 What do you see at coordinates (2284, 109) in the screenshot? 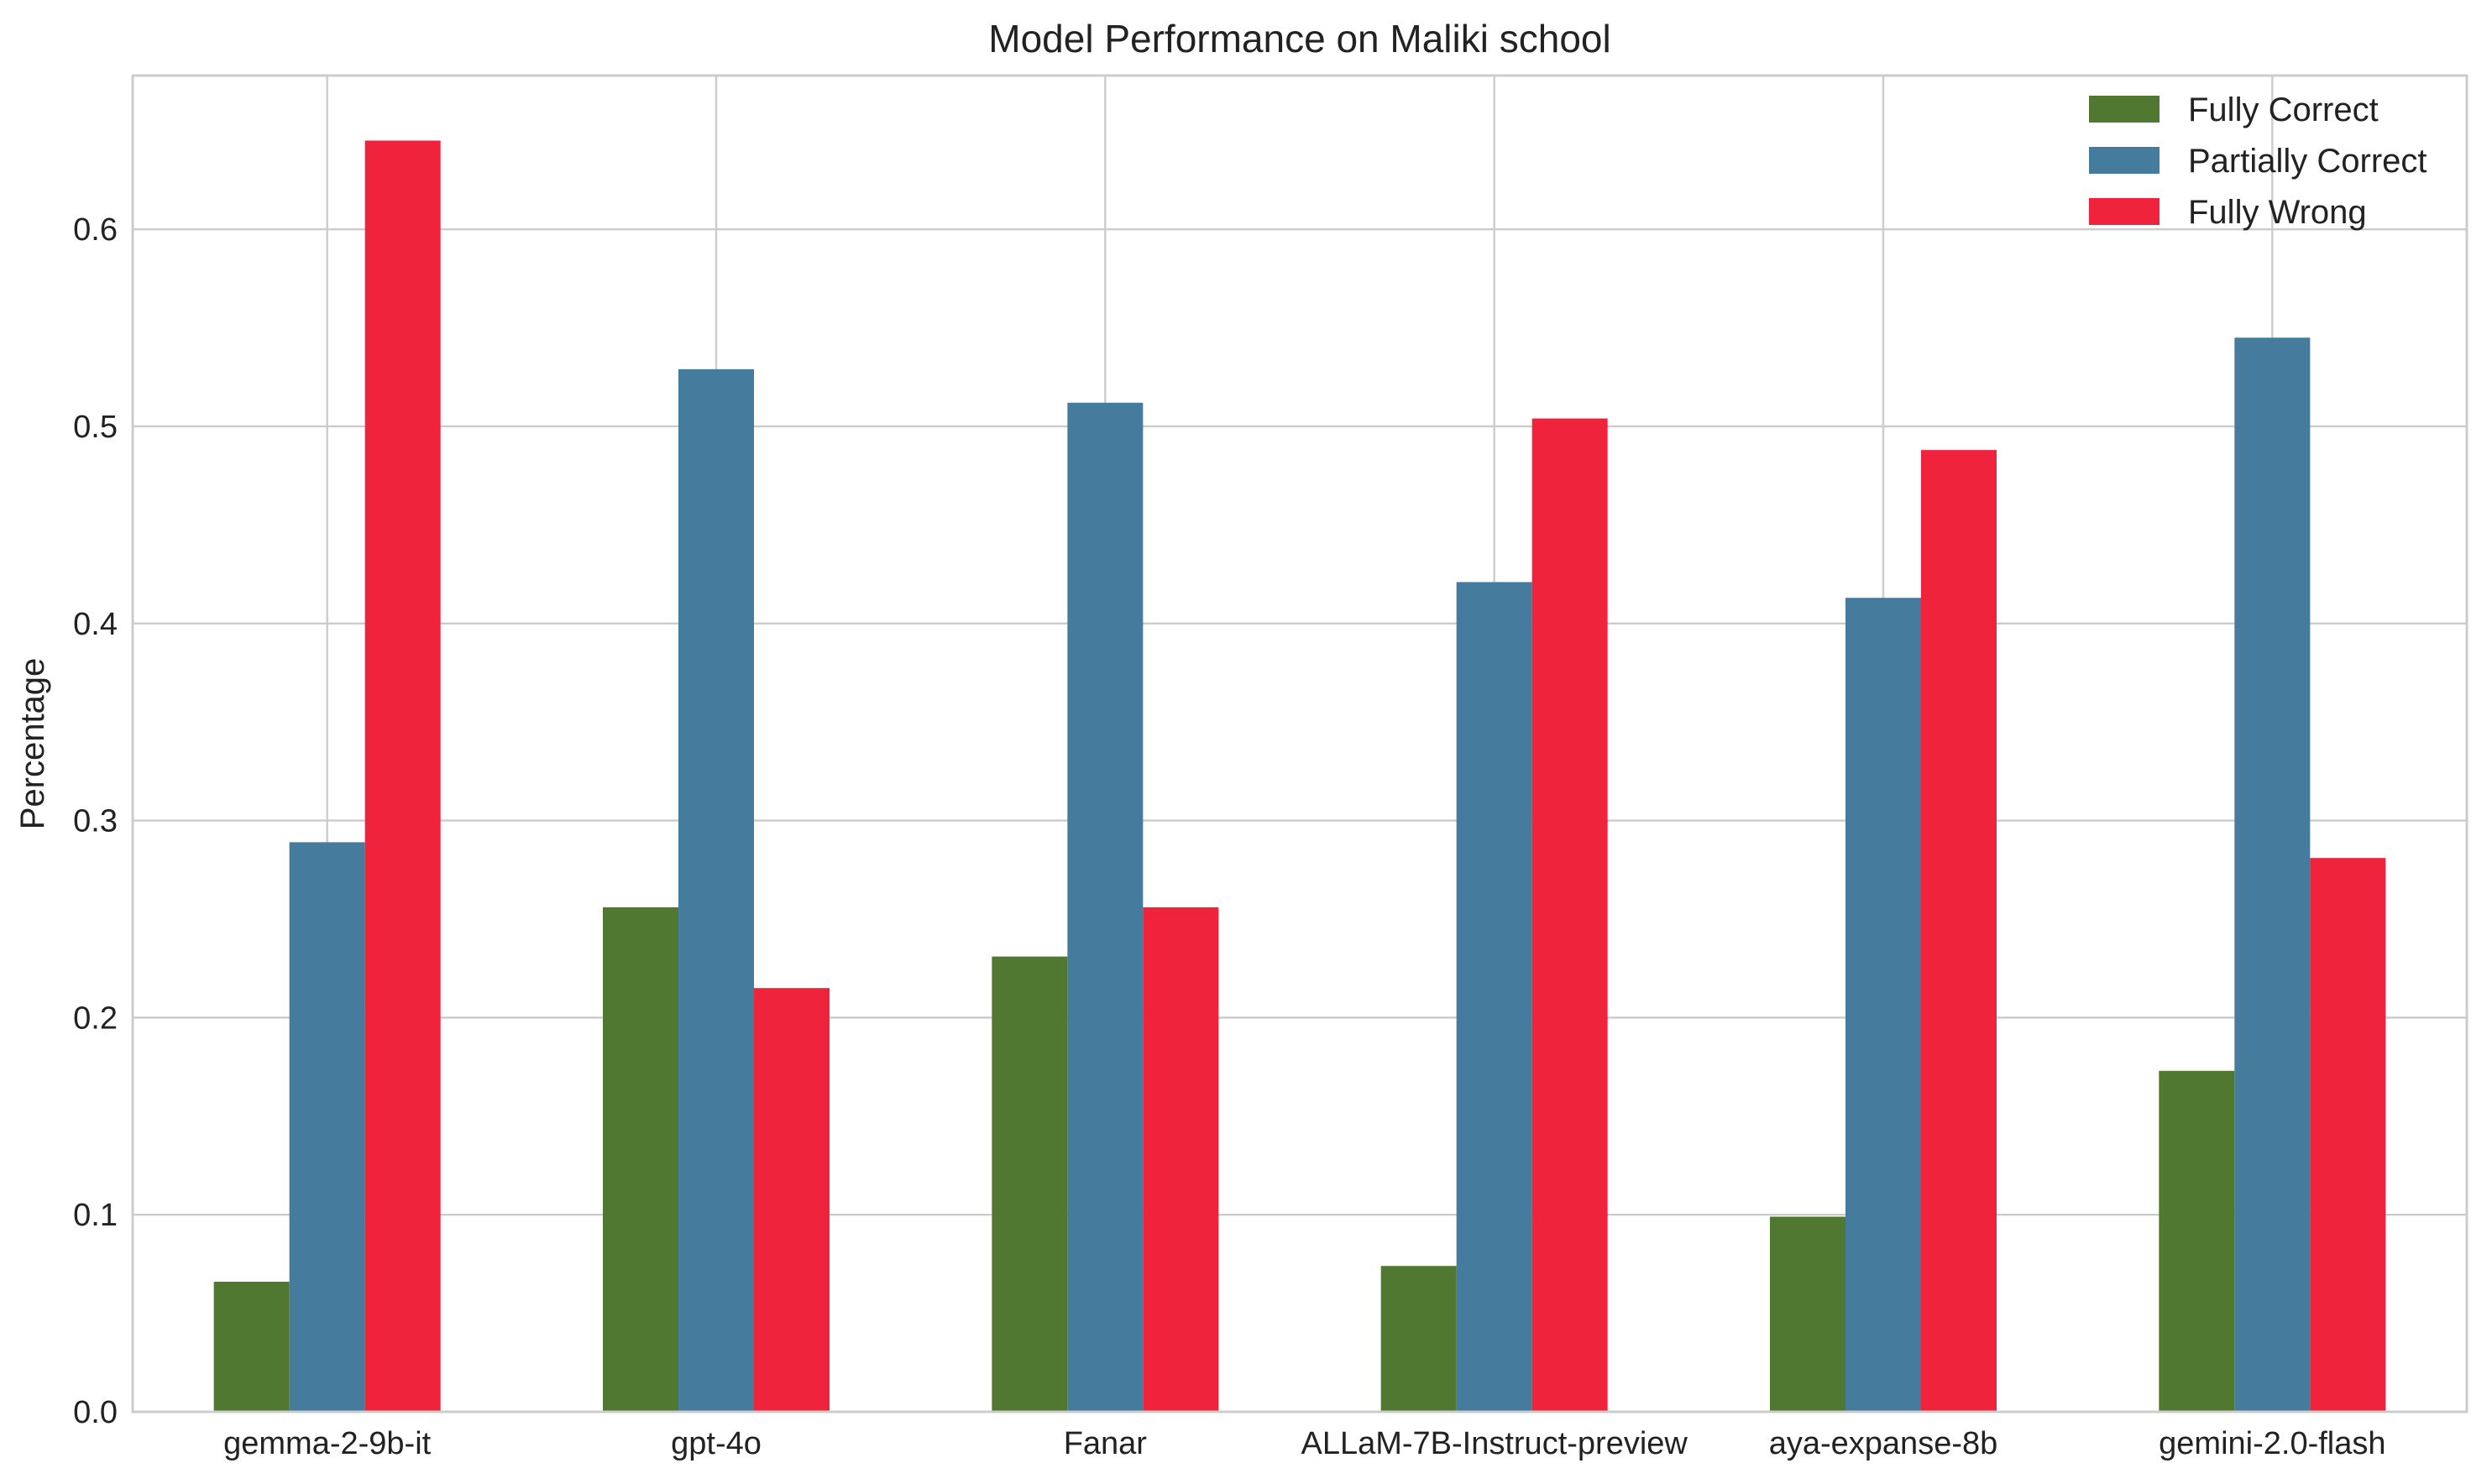
I see `legend-label: Fully Correct` at bounding box center [2284, 109].